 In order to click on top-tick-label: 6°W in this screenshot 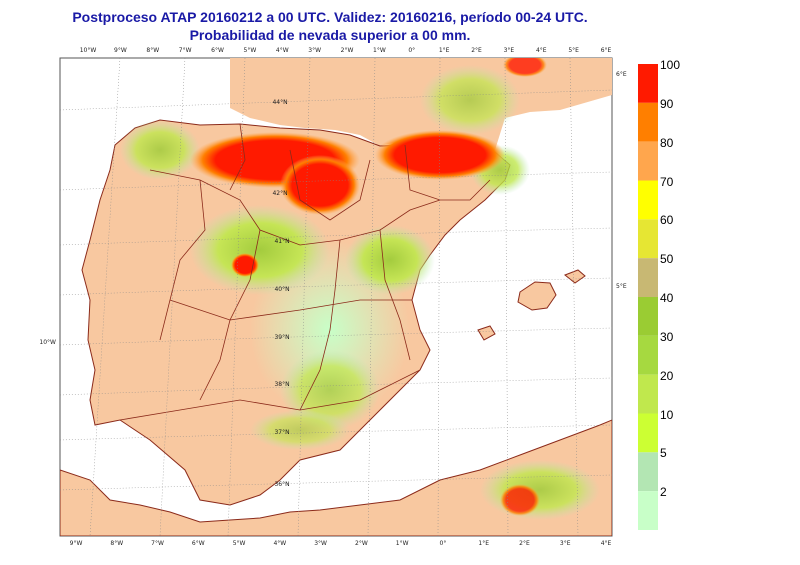, I will do `click(217, 50)`.